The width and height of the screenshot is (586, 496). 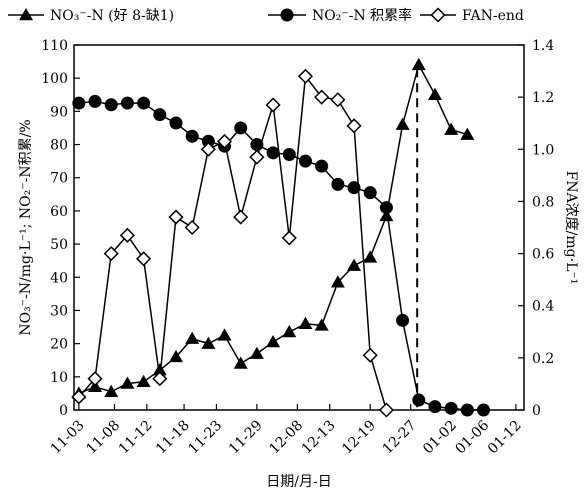 What do you see at coordinates (505, 438) in the screenshot?
I see `x-tick-label: 01-12` at bounding box center [505, 438].